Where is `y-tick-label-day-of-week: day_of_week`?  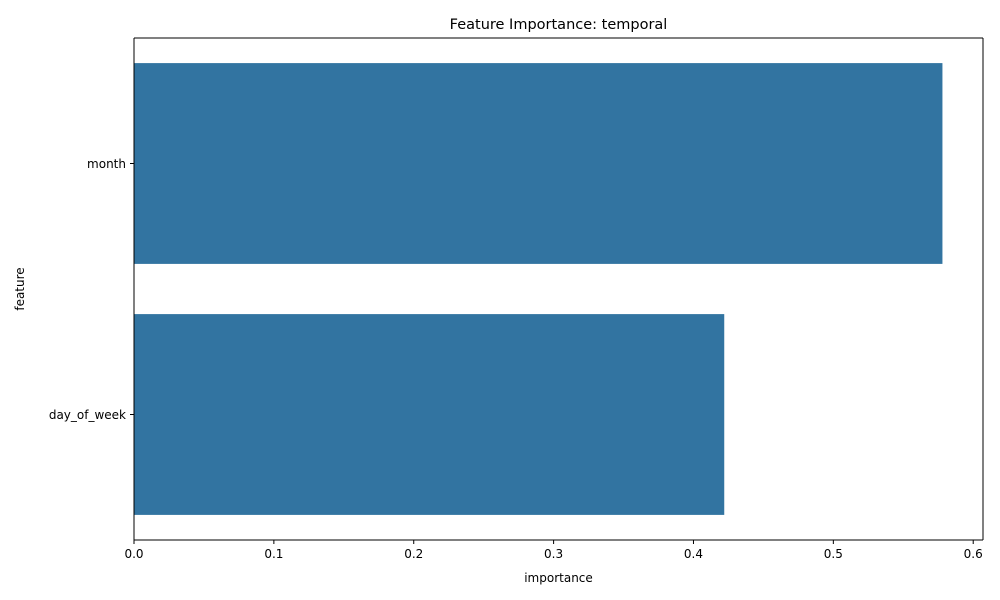
y-tick-label-day-of-week: day_of_week is located at coordinates (87, 415).